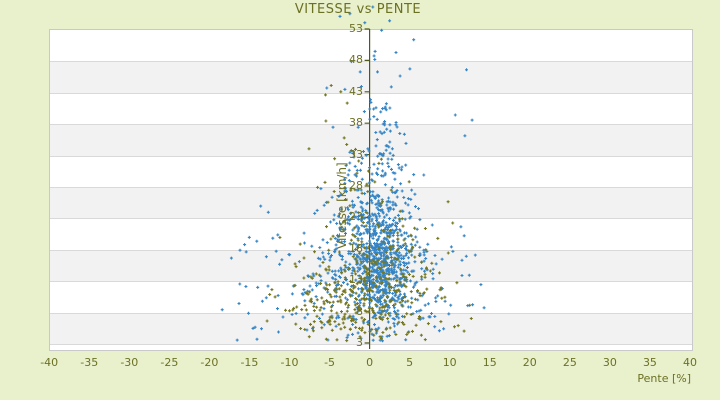  What do you see at coordinates (169, 362) in the screenshot?
I see `x-tick-label: -25` at bounding box center [169, 362].